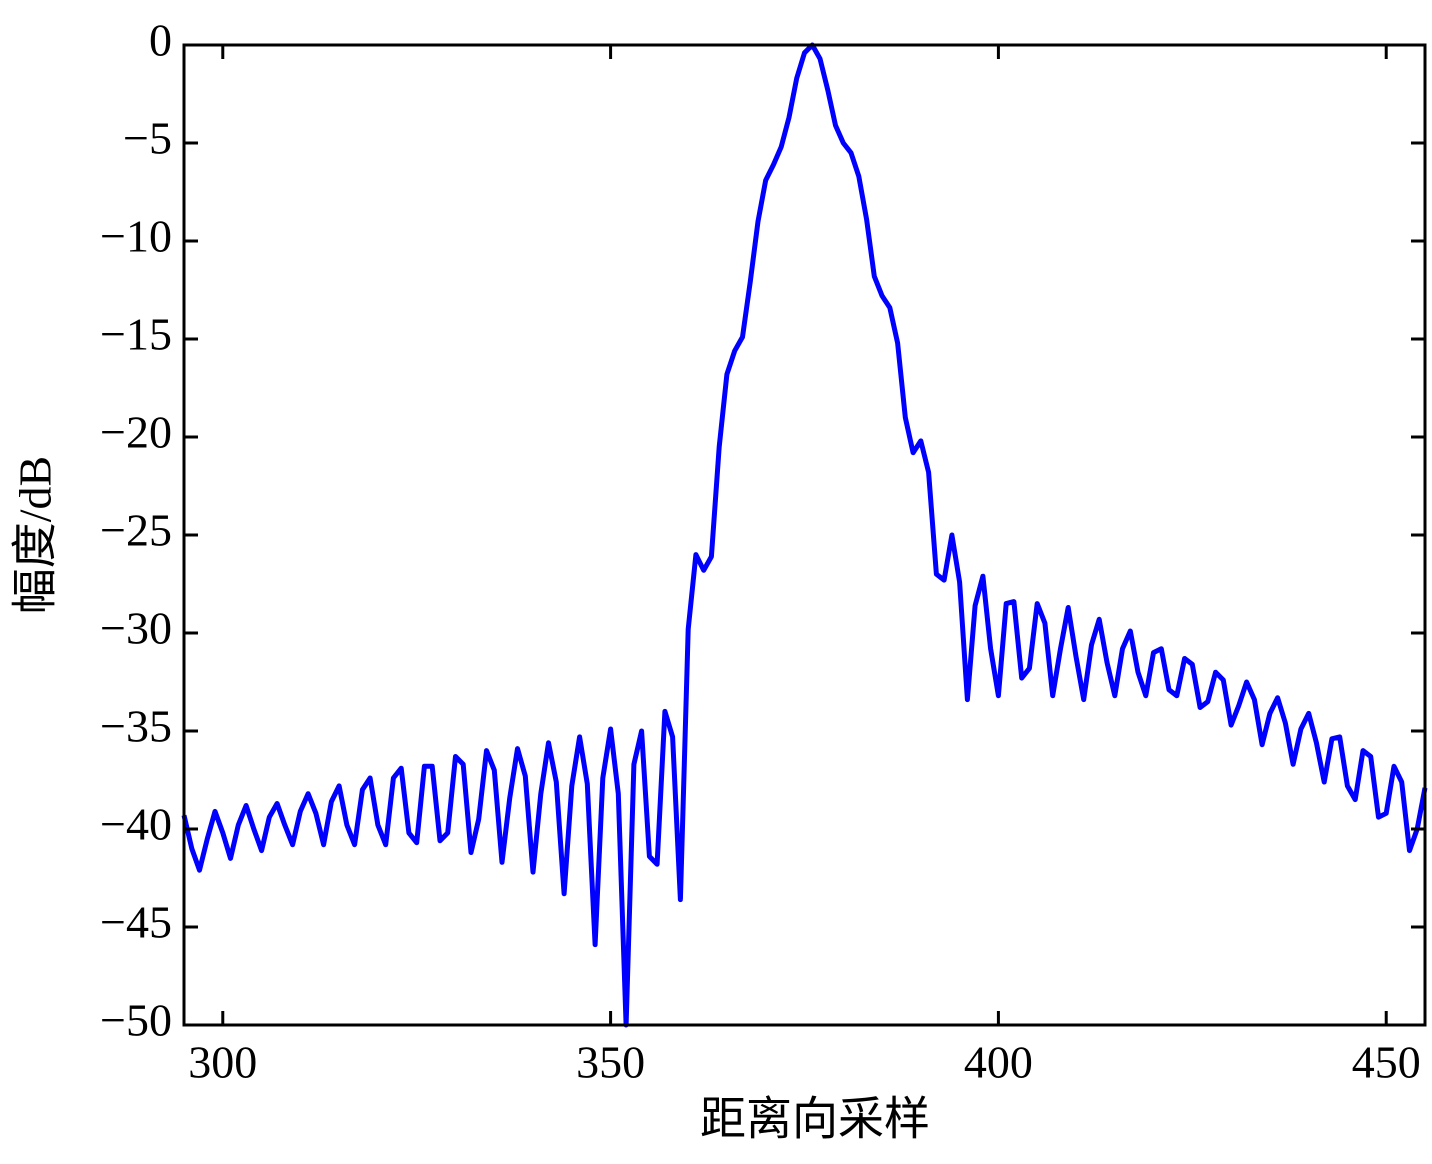 The image size is (1432, 1164). I want to click on x-tick-label: 400, so click(998, 1062).